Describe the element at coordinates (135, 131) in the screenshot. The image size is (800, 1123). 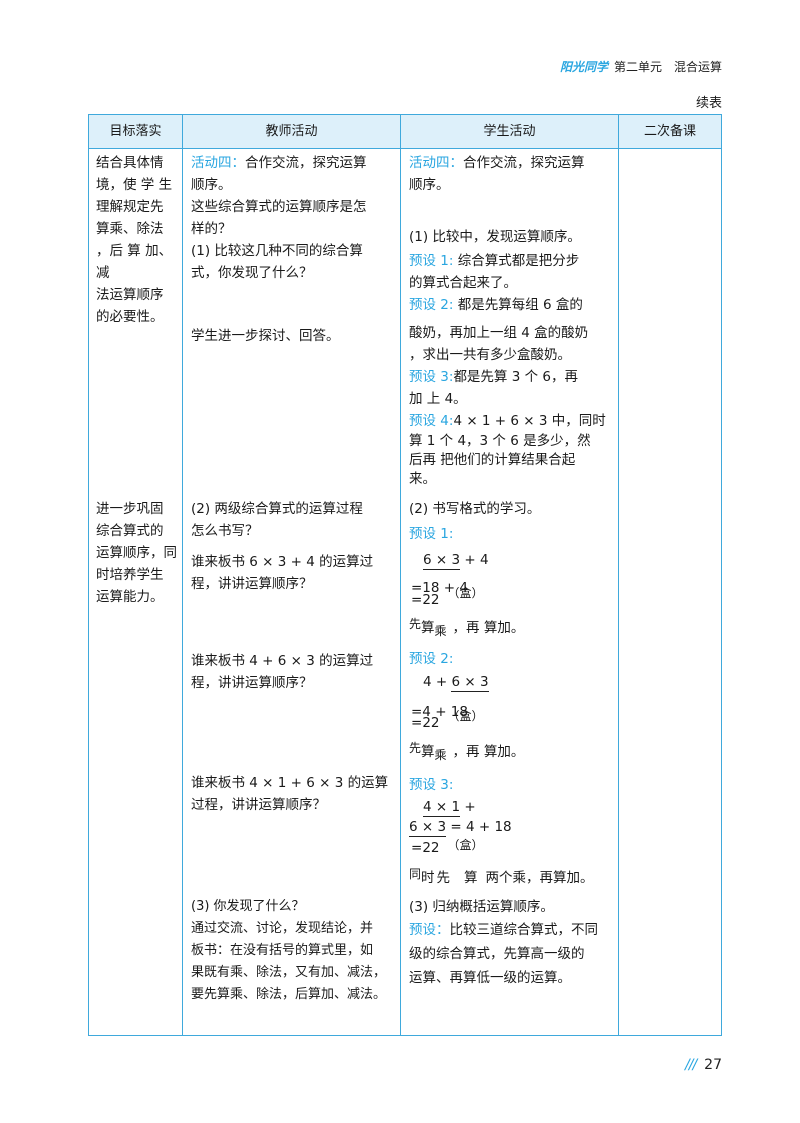
I see `header-goal: 目标落实` at that location.